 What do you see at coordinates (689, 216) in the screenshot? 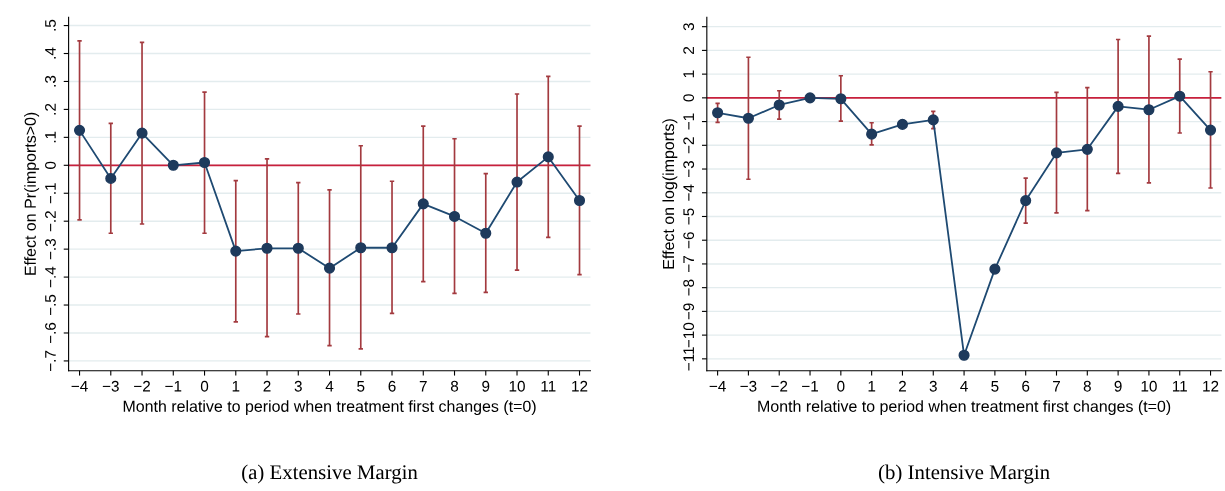
I see `y-tick-label: −5` at bounding box center [689, 216].